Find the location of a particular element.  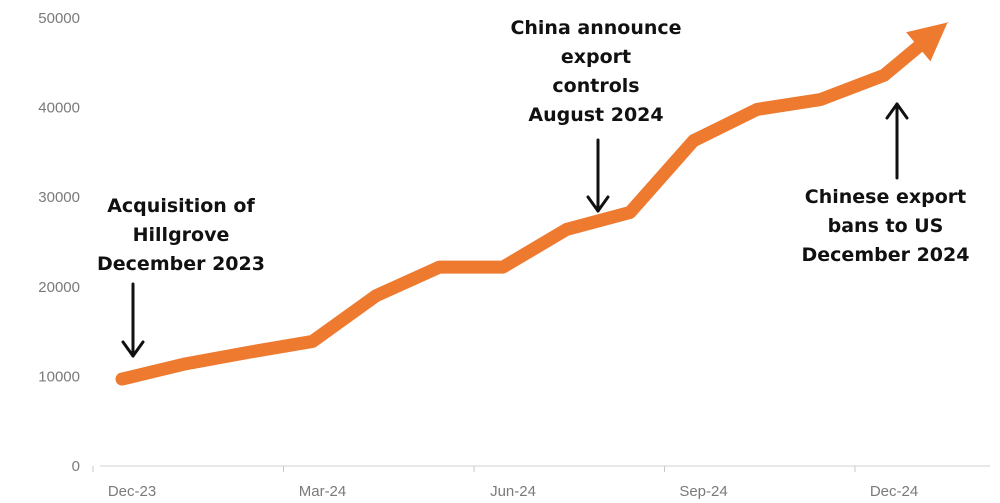

annotation-line: August 2024 is located at coordinates (596, 115).